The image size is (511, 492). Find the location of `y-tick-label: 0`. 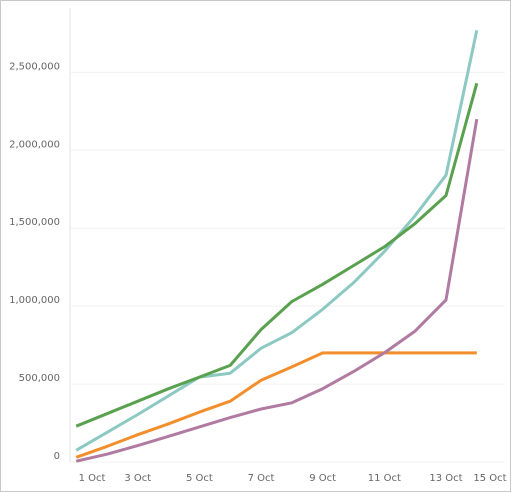

y-tick-label: 0 is located at coordinates (57, 456).